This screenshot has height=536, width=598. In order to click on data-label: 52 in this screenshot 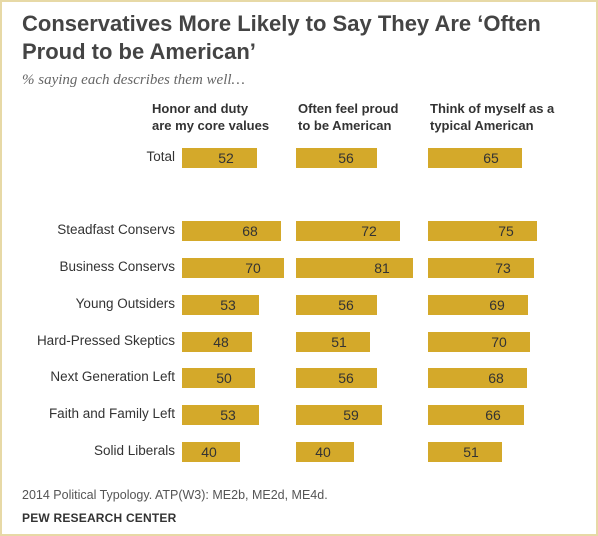, I will do `click(226, 158)`.